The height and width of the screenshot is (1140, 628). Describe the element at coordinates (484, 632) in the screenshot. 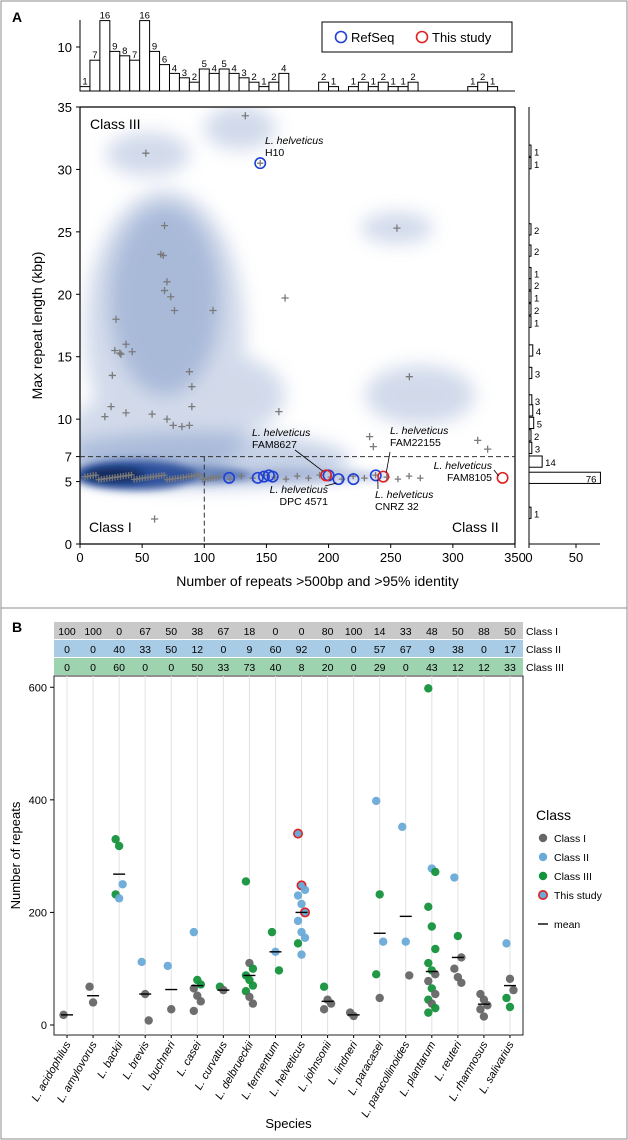

I see `class-table-cell: 88` at that location.